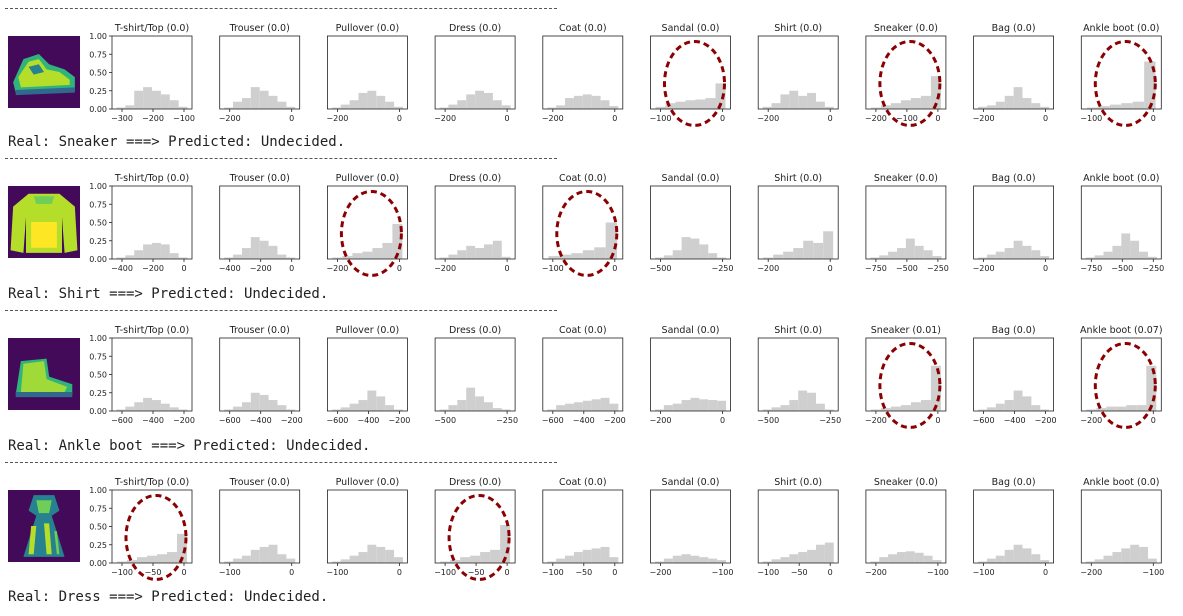 The image size is (1183, 616). Describe the element at coordinates (1121, 178) in the screenshot. I see `panel-title: Ankle boot (0.0)` at that location.